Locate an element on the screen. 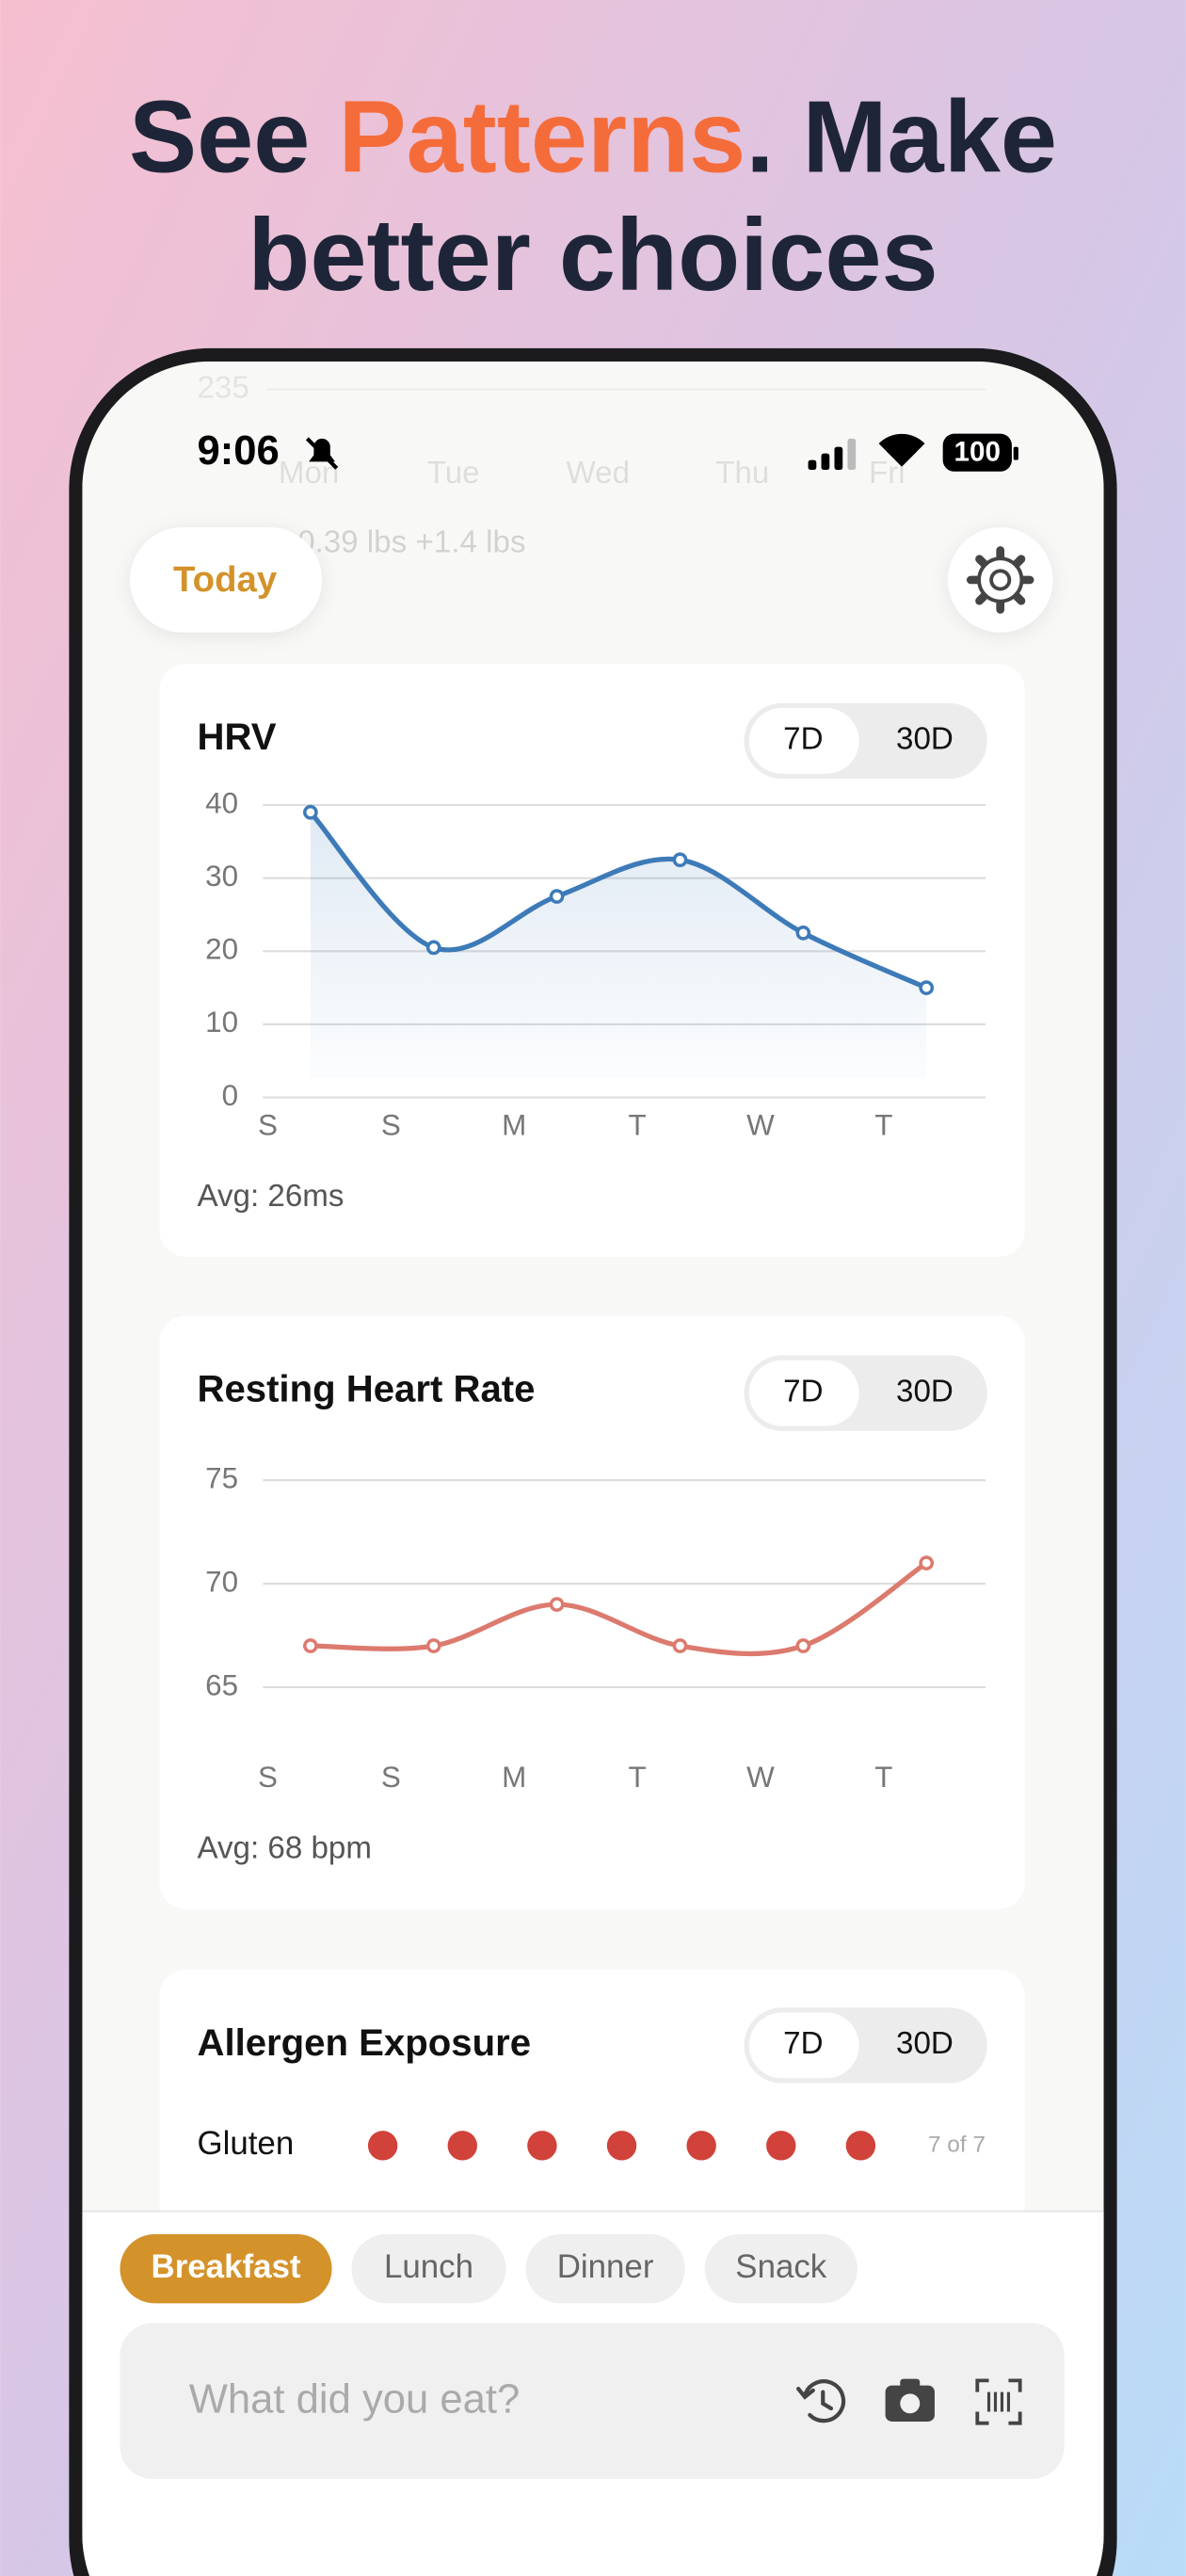  meal-tab-label: Breakfast is located at coordinates (226, 2266).